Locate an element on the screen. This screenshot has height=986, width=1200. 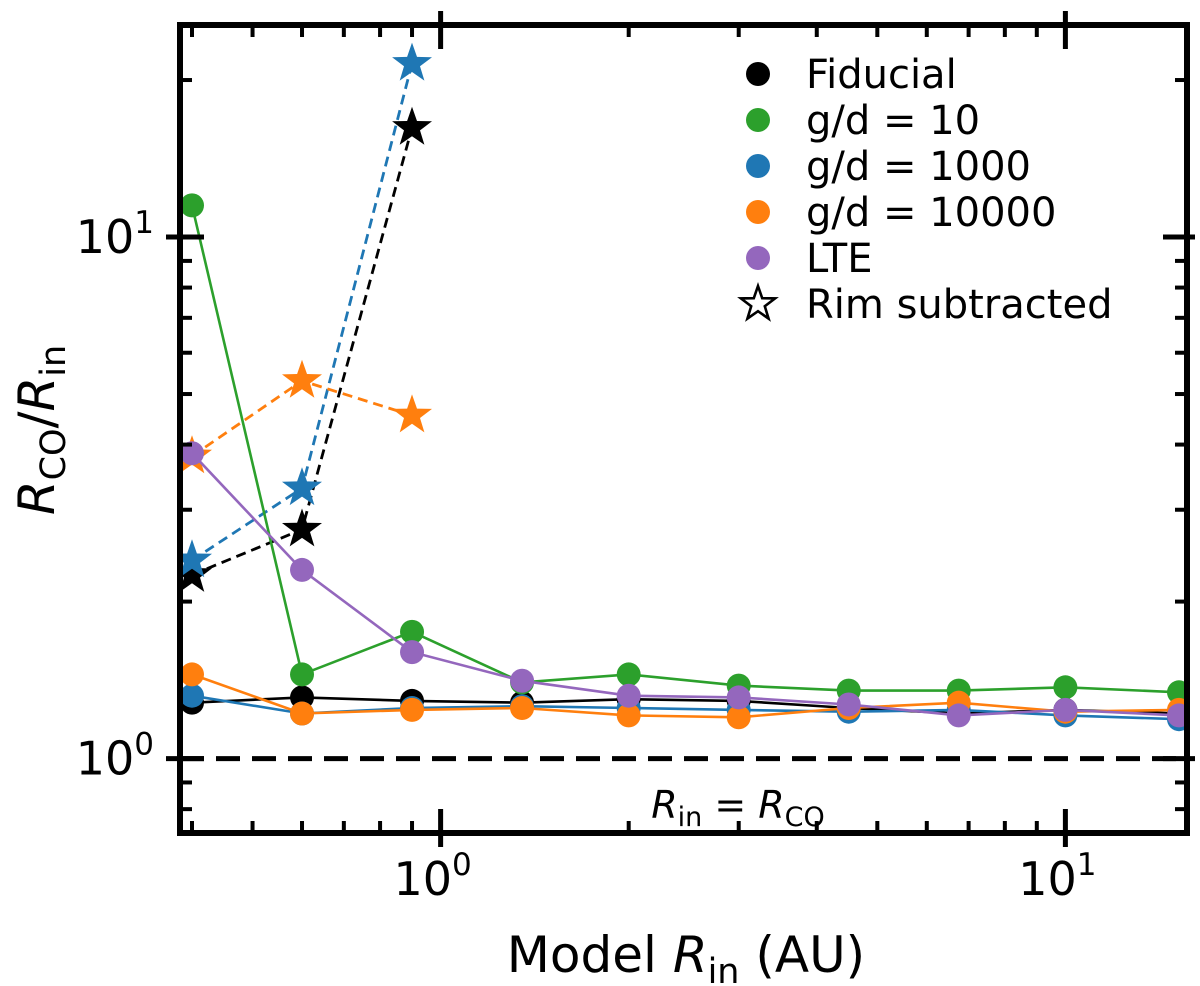
legend-entry-g-d-10: g/d = 10 is located at coordinates (863, 121).